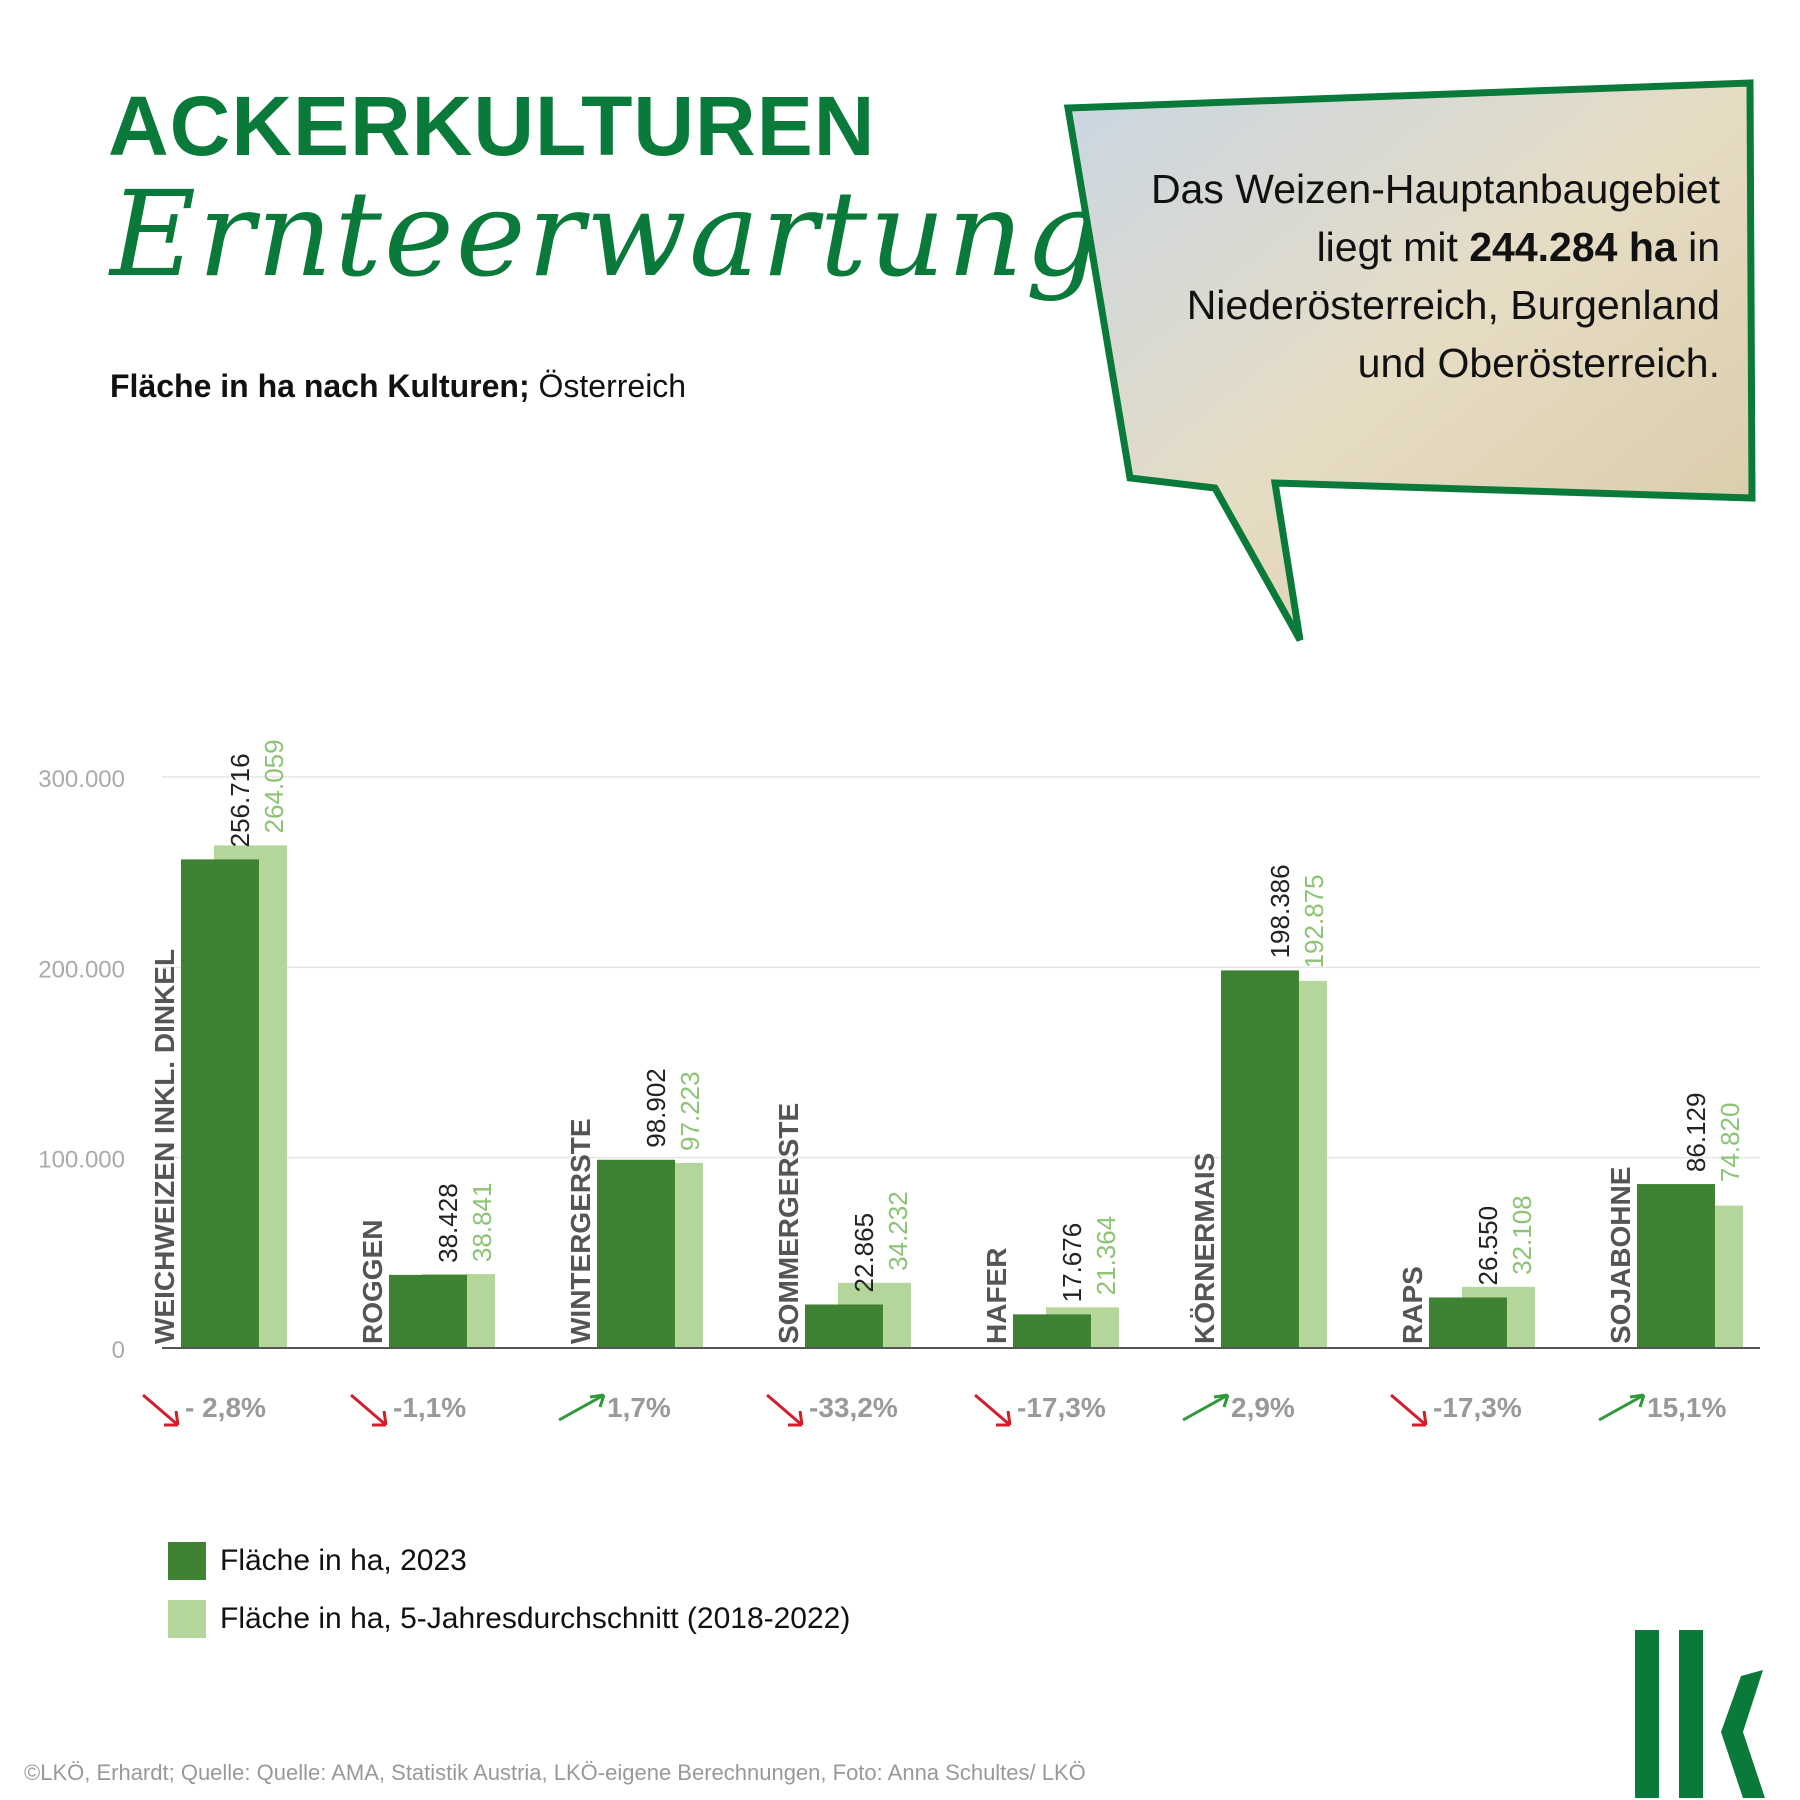 The image size is (1800, 1800). What do you see at coordinates (1696, 1133) in the screenshot?
I see `value-label-2023: 86.129` at bounding box center [1696, 1133].